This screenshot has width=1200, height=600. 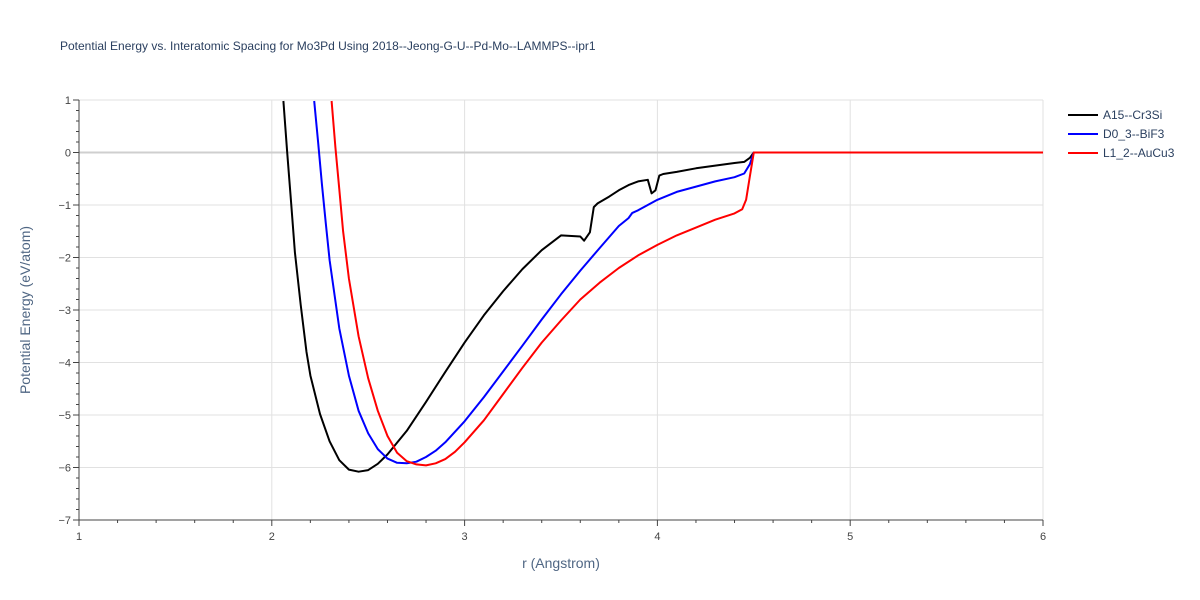 I want to click on x-tick-label: 2, so click(x=272, y=537).